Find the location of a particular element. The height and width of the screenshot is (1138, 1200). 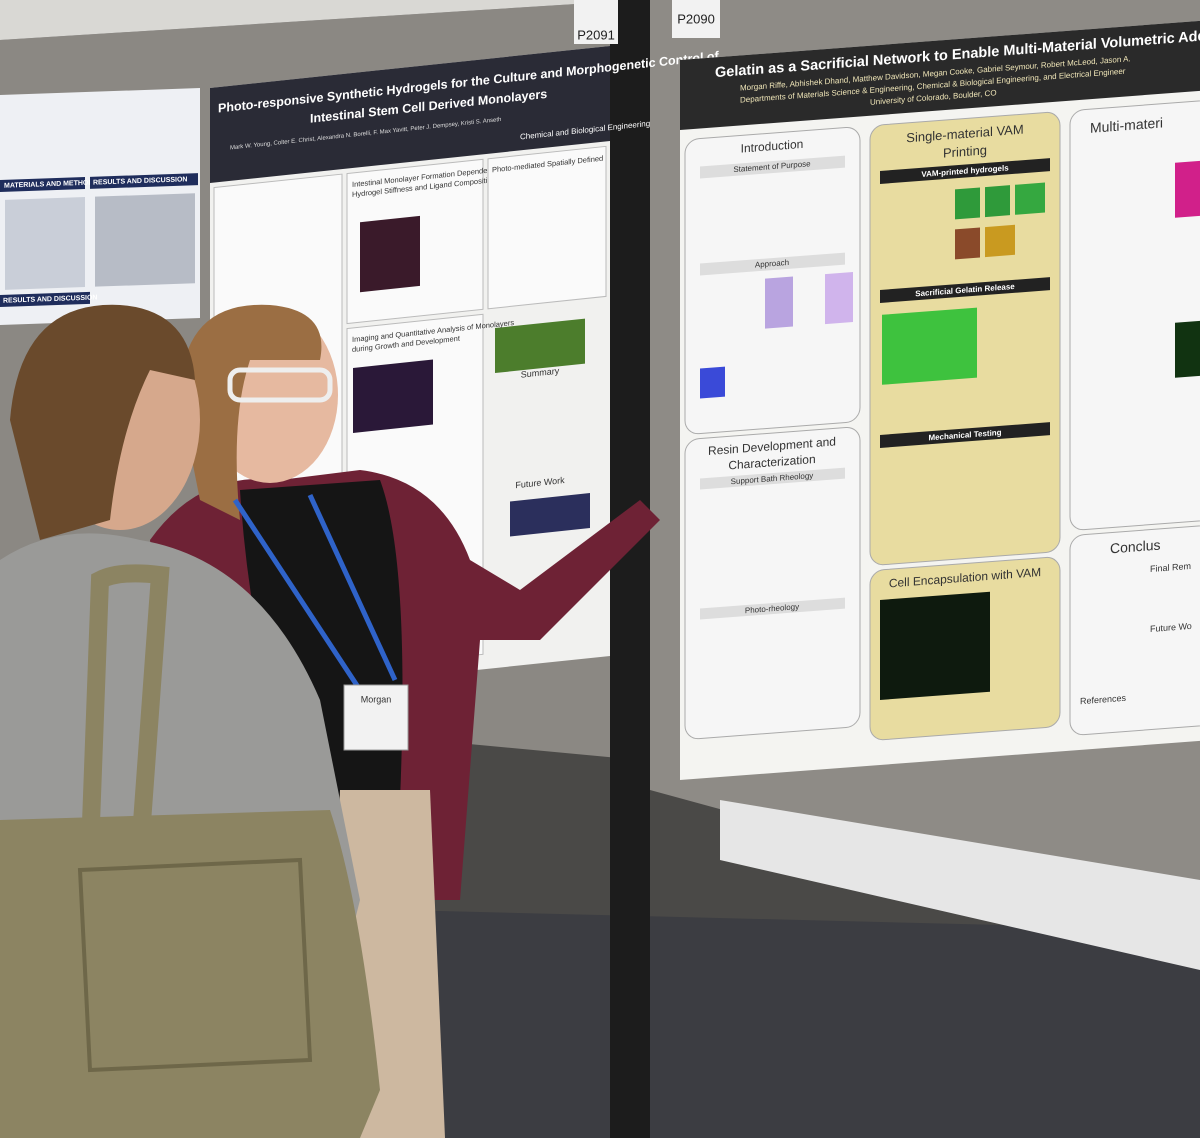

section-title: Introduction is located at coordinates (772, 146).